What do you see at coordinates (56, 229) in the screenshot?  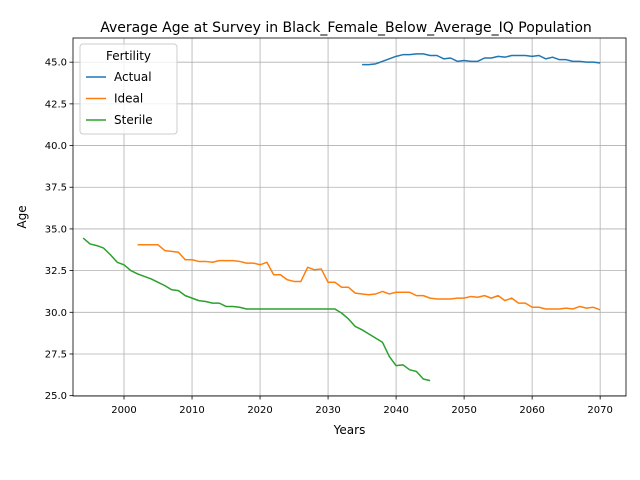 I see `y-tick-label: 35.0` at bounding box center [56, 229].